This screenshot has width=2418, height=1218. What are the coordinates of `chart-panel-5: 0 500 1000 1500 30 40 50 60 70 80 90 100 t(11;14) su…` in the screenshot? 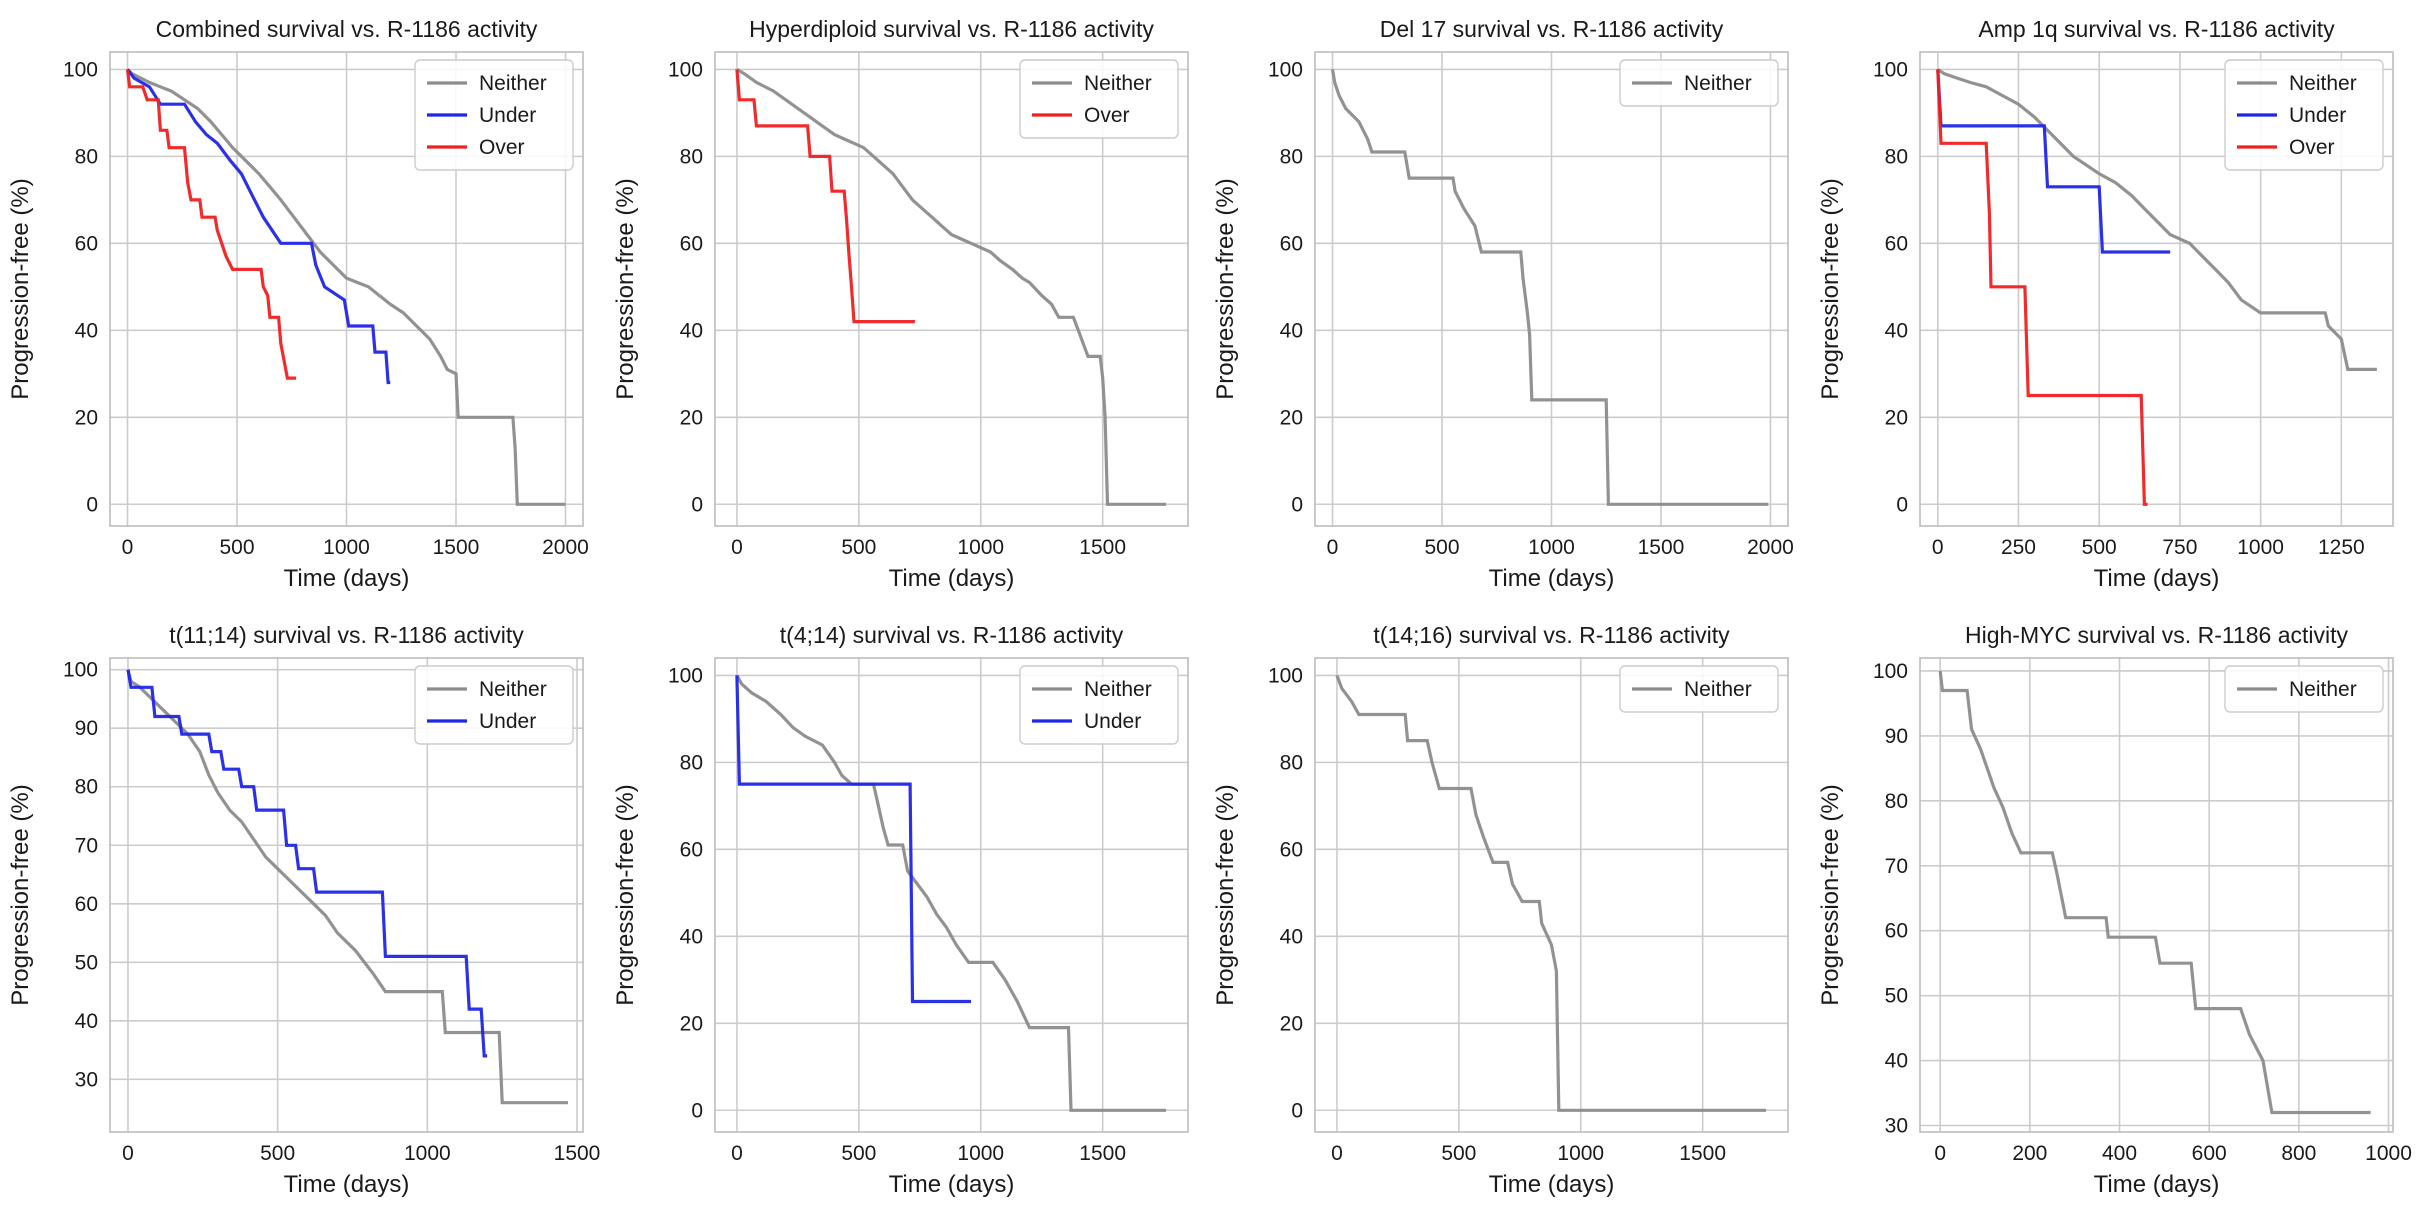 It's located at (303, 910).